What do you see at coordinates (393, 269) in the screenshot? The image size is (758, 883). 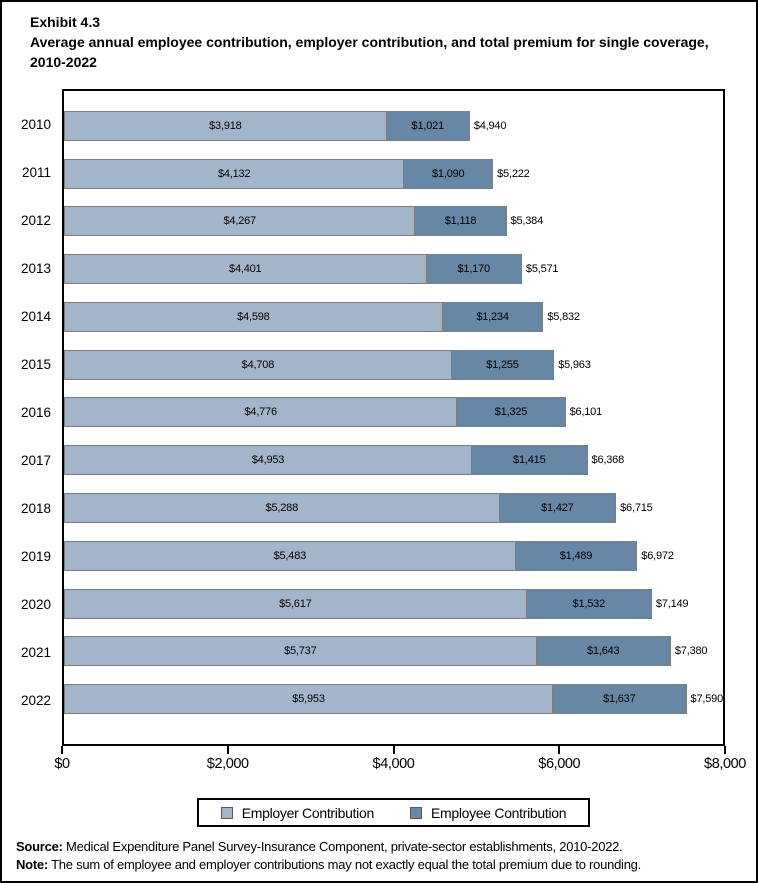 I see `bar-row: $4,401 $1,170 $5,571` at bounding box center [393, 269].